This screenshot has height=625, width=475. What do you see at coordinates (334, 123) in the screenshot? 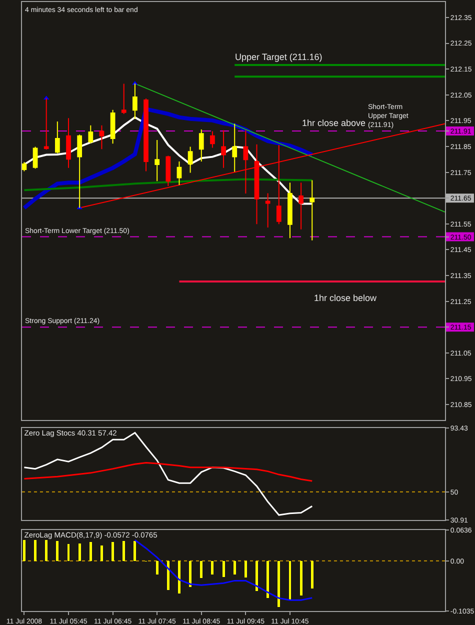
I see `annotation: 1hr close above` at bounding box center [334, 123].